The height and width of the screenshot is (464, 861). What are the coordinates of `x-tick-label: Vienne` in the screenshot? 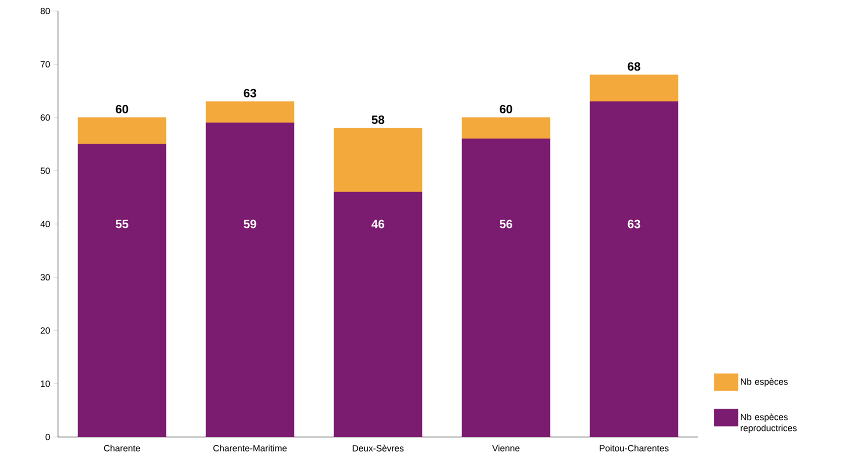 It's located at (506, 448).